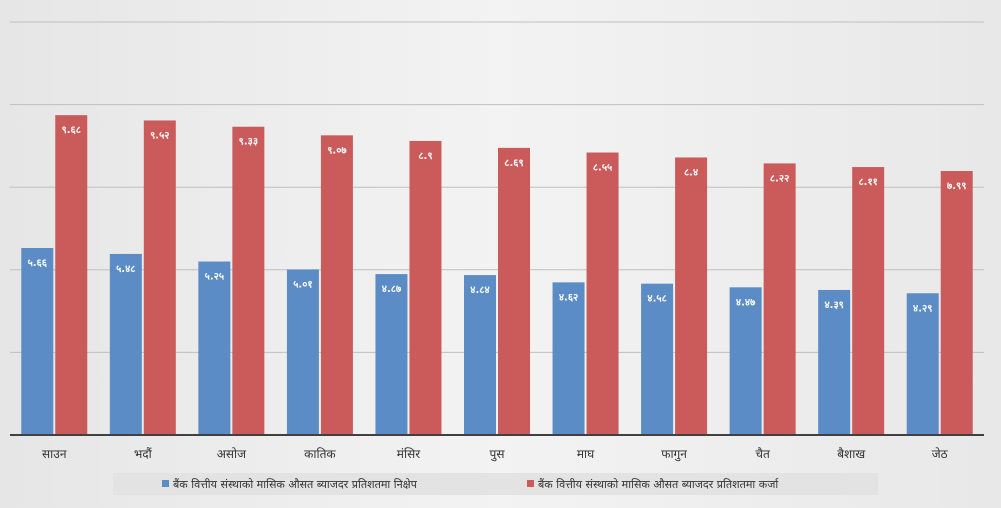  I want to click on legend-swatch-loan, so click(530, 483).